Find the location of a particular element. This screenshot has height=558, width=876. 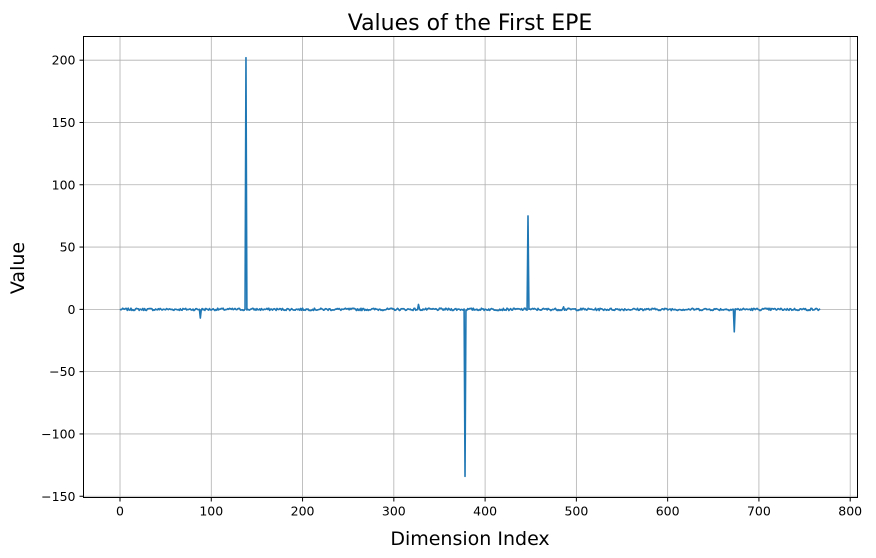

y-tick-label: −150 is located at coordinates (58, 496).